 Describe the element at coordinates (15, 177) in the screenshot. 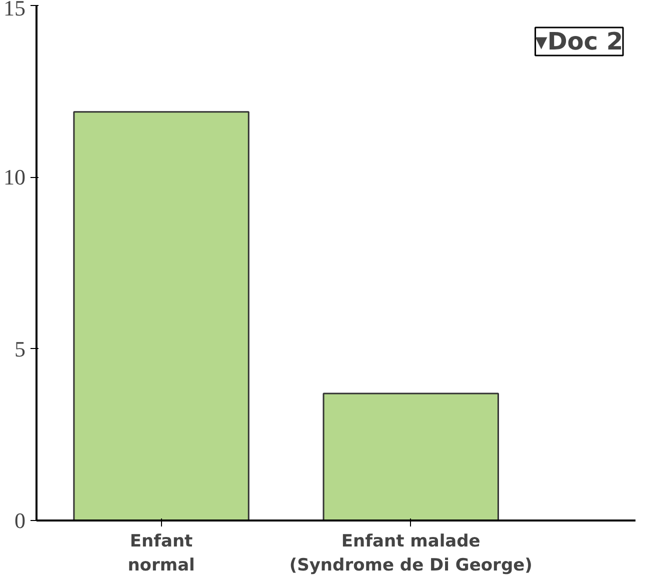

I see `y-tick-label: 10` at that location.